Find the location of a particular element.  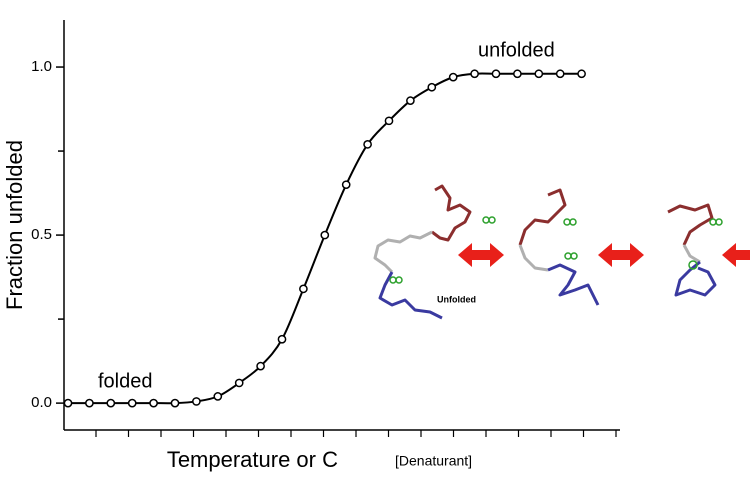

annotation: Unfolded is located at coordinates (456, 299).